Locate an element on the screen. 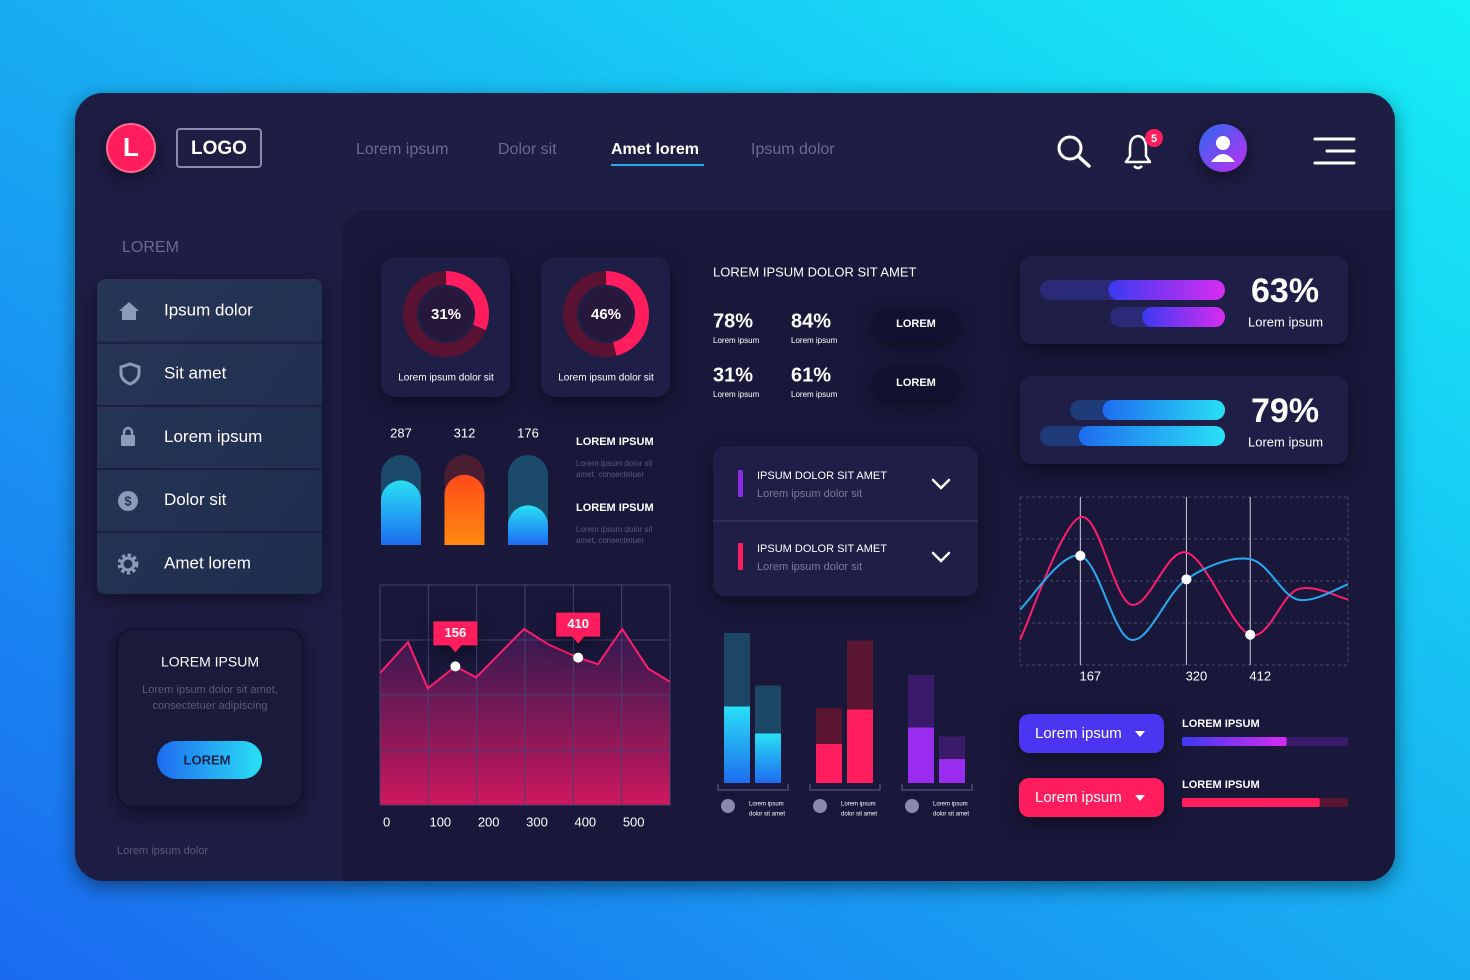 The image size is (1470, 980). notification-count: 5 is located at coordinates (1154, 139).